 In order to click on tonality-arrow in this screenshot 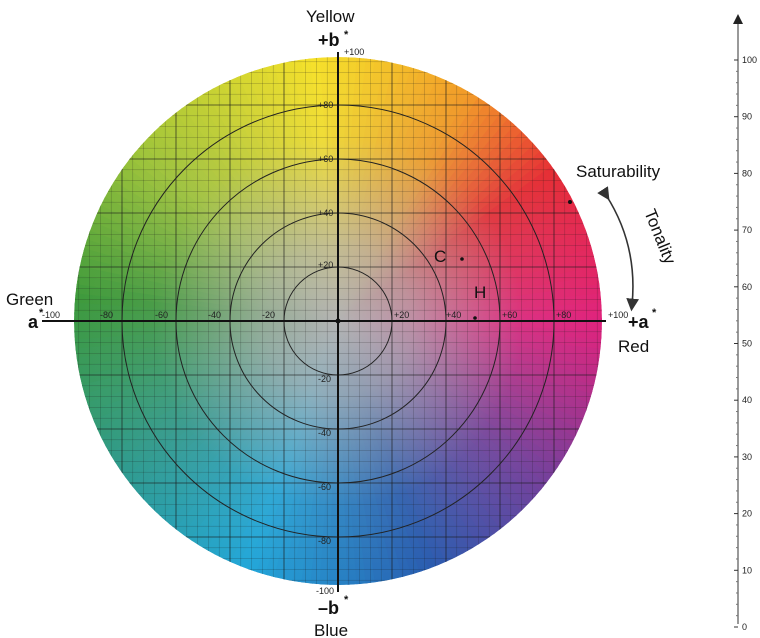, I will do `click(618, 249)`.